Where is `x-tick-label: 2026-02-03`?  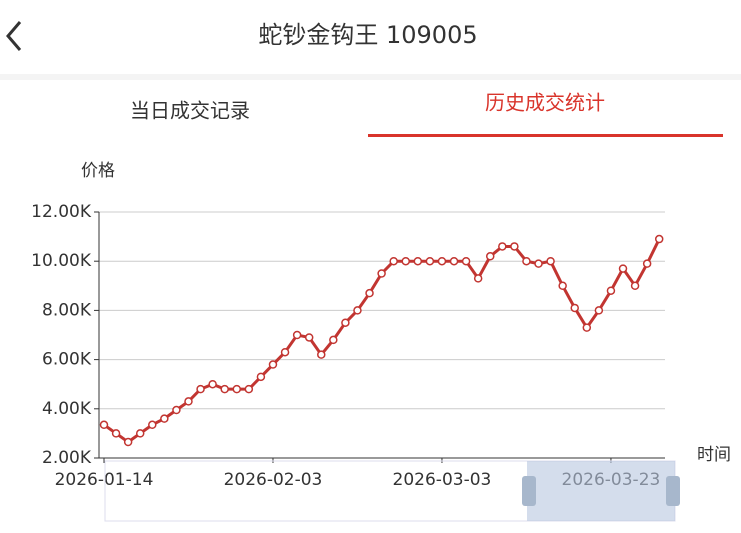 x-tick-label: 2026-02-03 is located at coordinates (273, 480).